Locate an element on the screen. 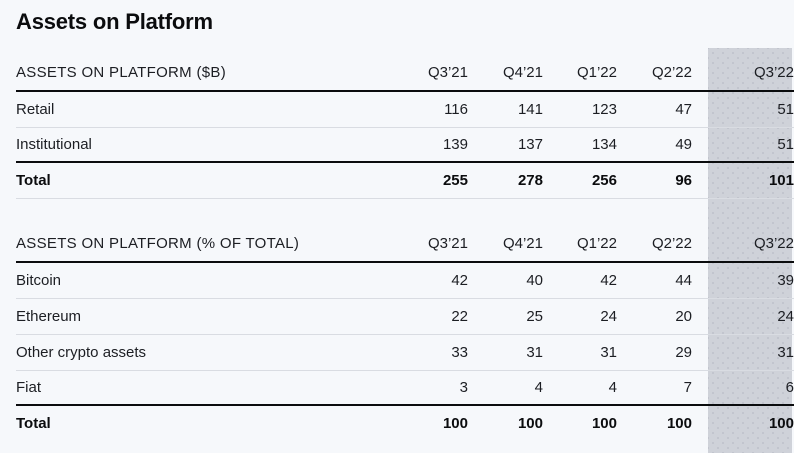 The height and width of the screenshot is (453, 794). cell-value: 29 is located at coordinates (654, 352).